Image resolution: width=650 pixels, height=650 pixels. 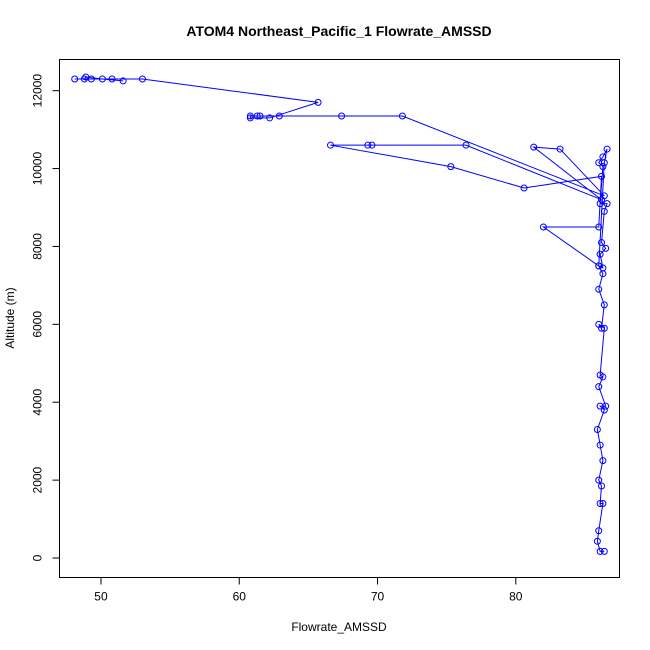 I want to click on x-tick-label: 70, so click(x=378, y=597).